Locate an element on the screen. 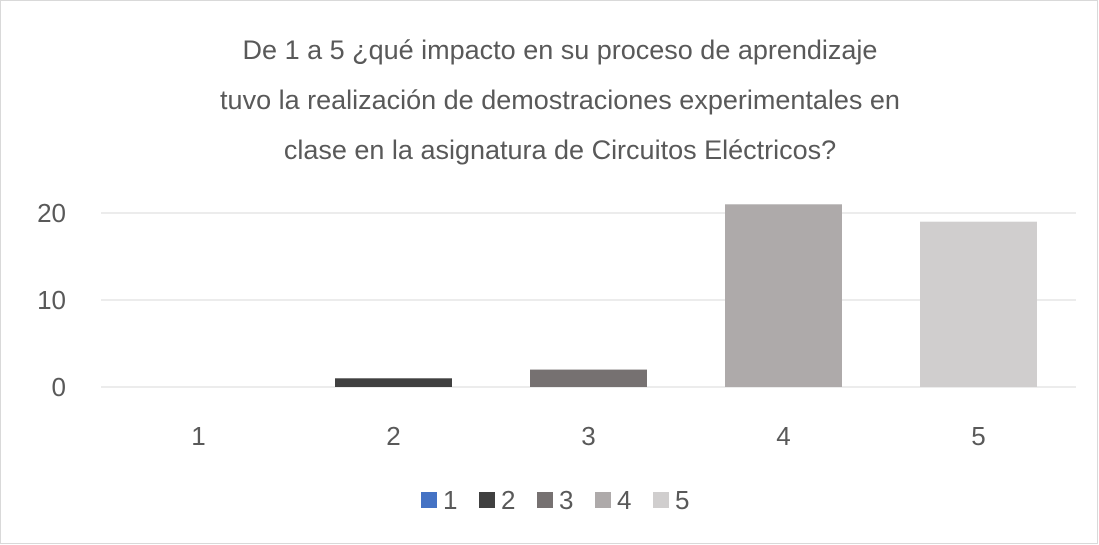 The height and width of the screenshot is (545, 1099). x-tick-label: 1 is located at coordinates (198, 436).